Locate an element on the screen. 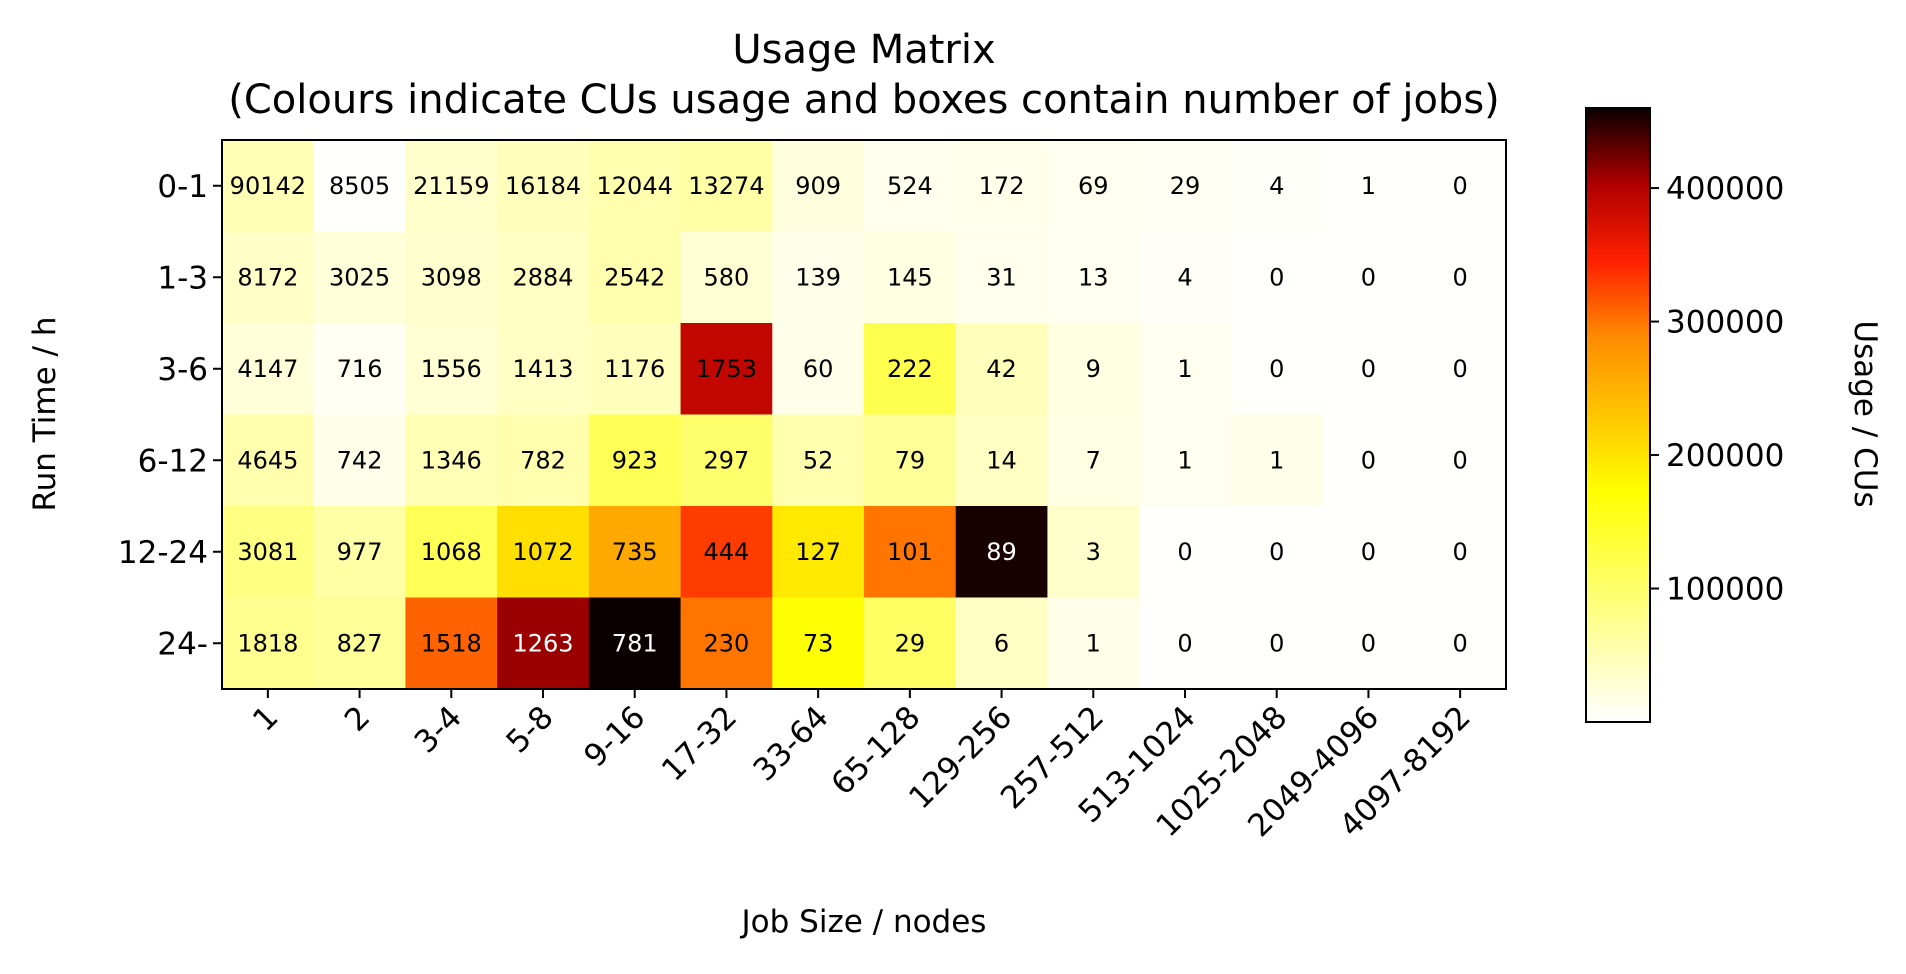 The height and width of the screenshot is (974, 1906). colorbar-tick-label: 100000 is located at coordinates (1725, 590).